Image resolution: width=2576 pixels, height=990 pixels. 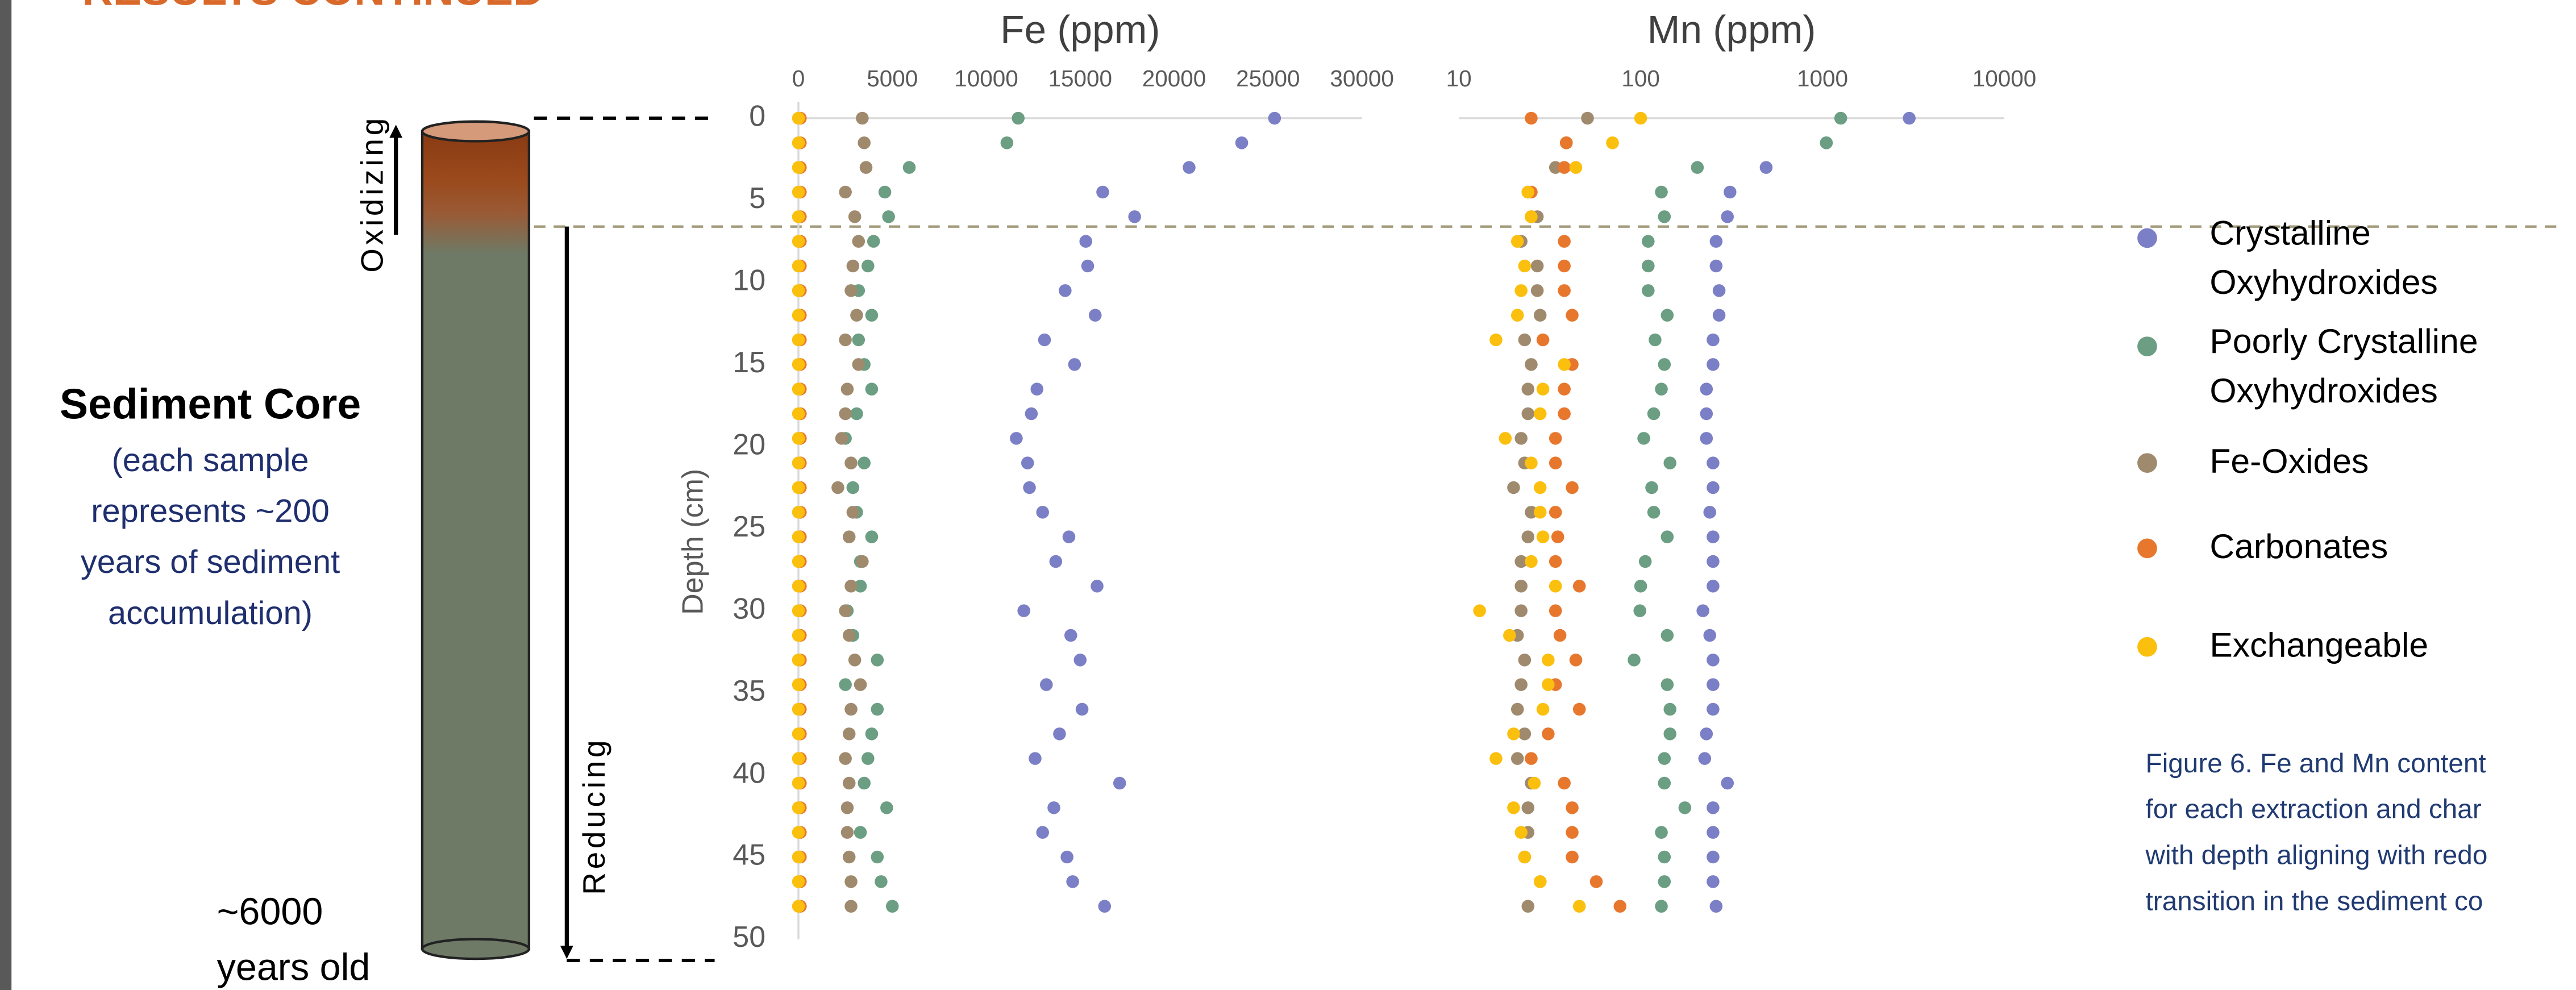 I want to click on left-border, so click(x=6, y=495).